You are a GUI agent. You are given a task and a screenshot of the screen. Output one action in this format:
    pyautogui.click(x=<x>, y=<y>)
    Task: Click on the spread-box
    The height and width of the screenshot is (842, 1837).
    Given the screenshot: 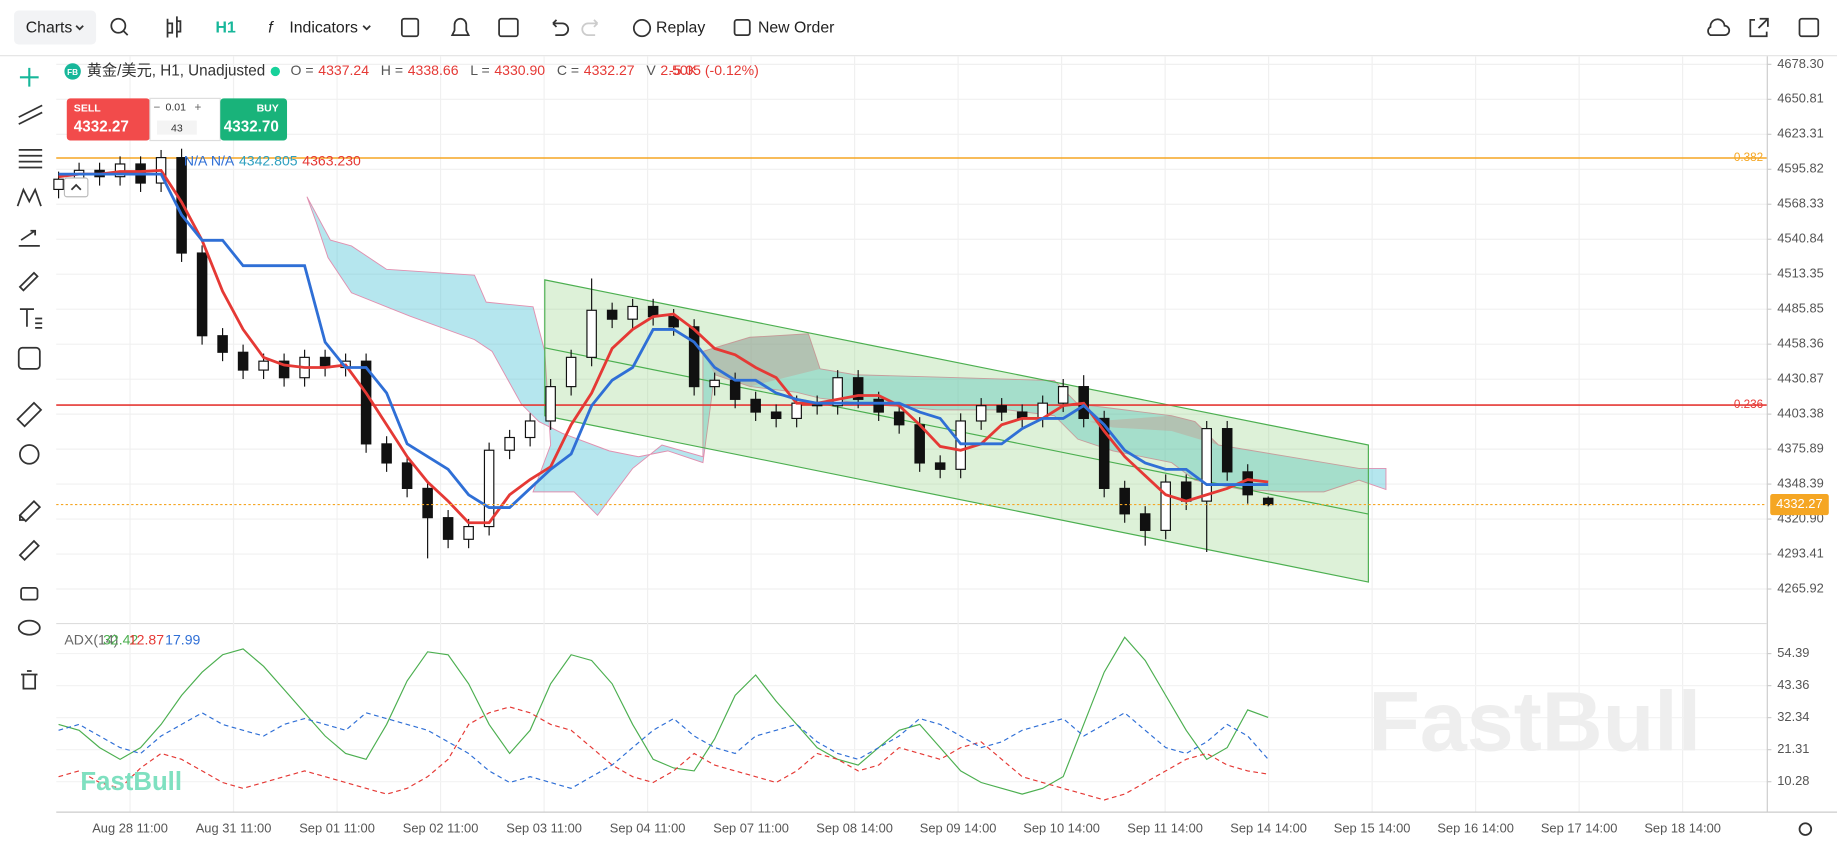 What is the action you would take?
    pyautogui.click(x=176, y=127)
    